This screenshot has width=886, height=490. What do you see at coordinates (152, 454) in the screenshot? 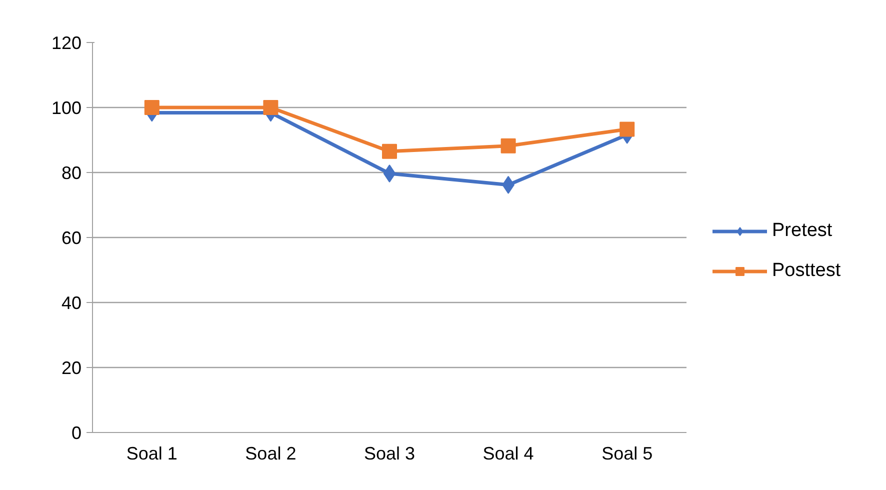
I see `x-tick-label: Soal 1` at bounding box center [152, 454].